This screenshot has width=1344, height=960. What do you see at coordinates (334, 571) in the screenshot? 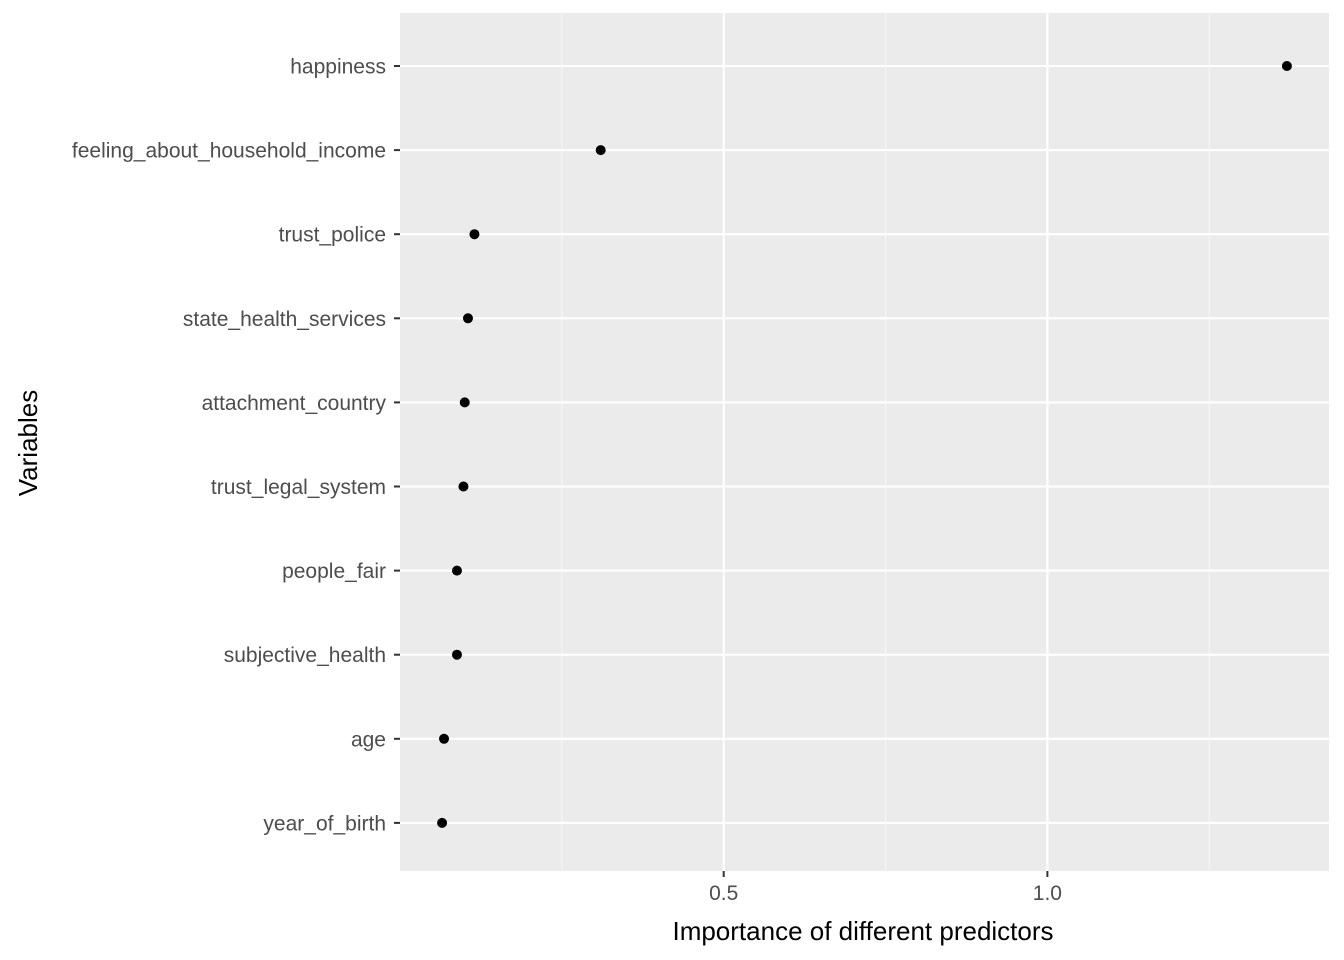
I see `y-tick-label: people_fair` at bounding box center [334, 571].